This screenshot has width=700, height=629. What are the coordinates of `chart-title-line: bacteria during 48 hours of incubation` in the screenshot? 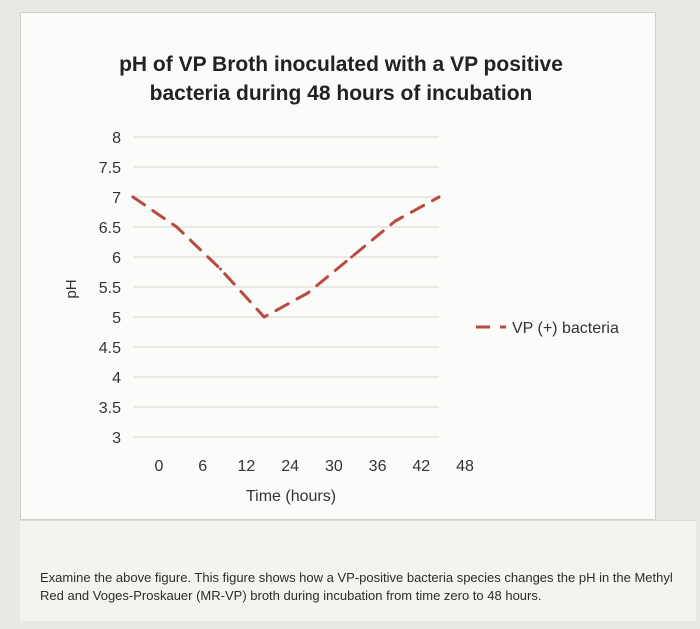 It's located at (341, 93).